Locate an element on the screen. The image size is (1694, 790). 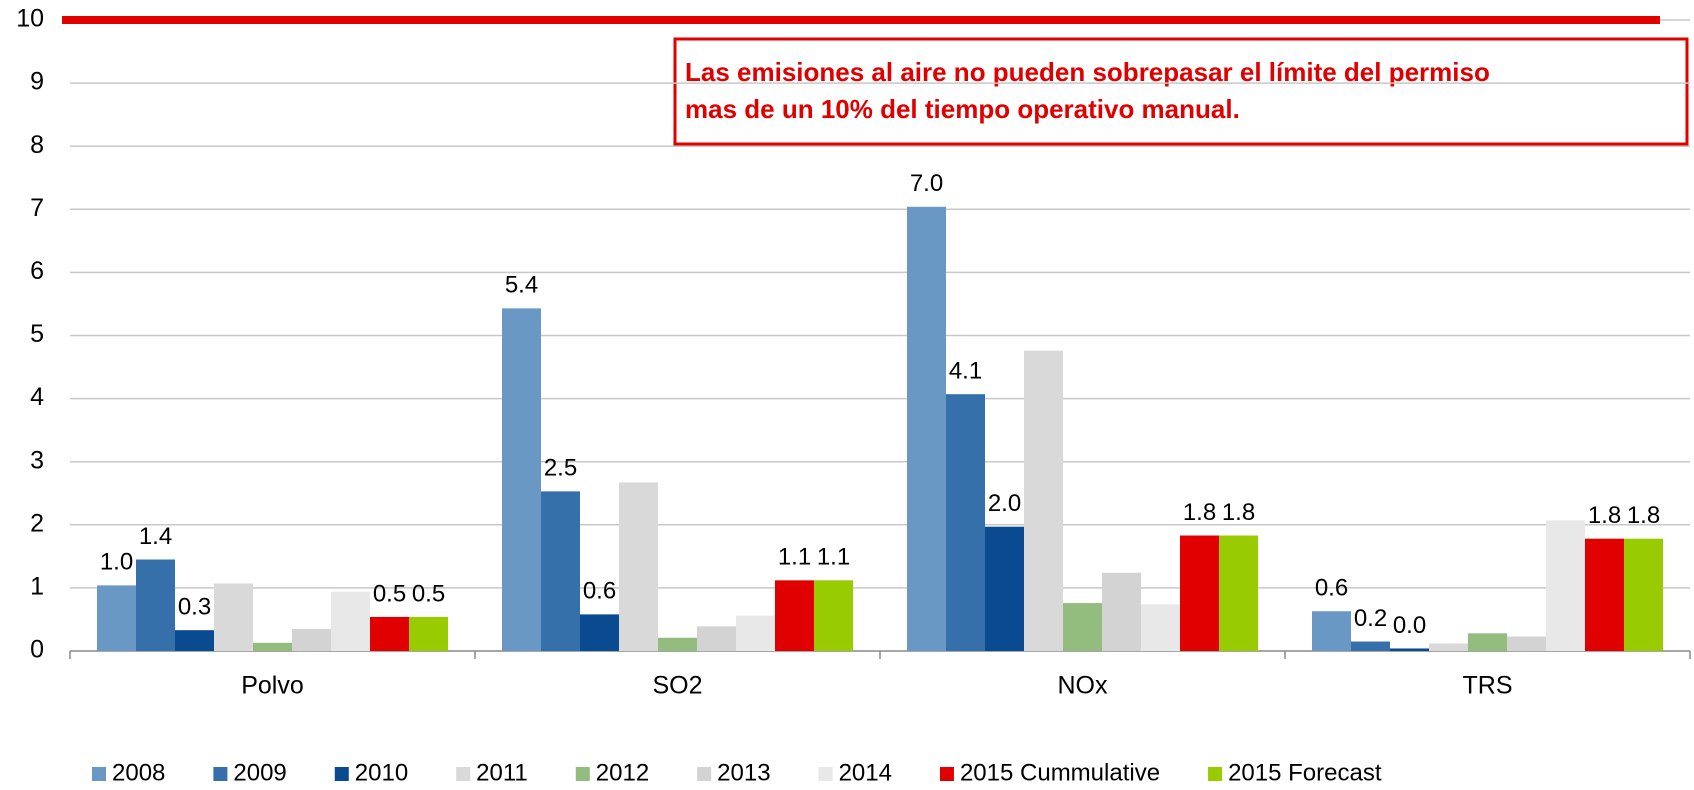
legend-label: 2014 is located at coordinates (865, 772).